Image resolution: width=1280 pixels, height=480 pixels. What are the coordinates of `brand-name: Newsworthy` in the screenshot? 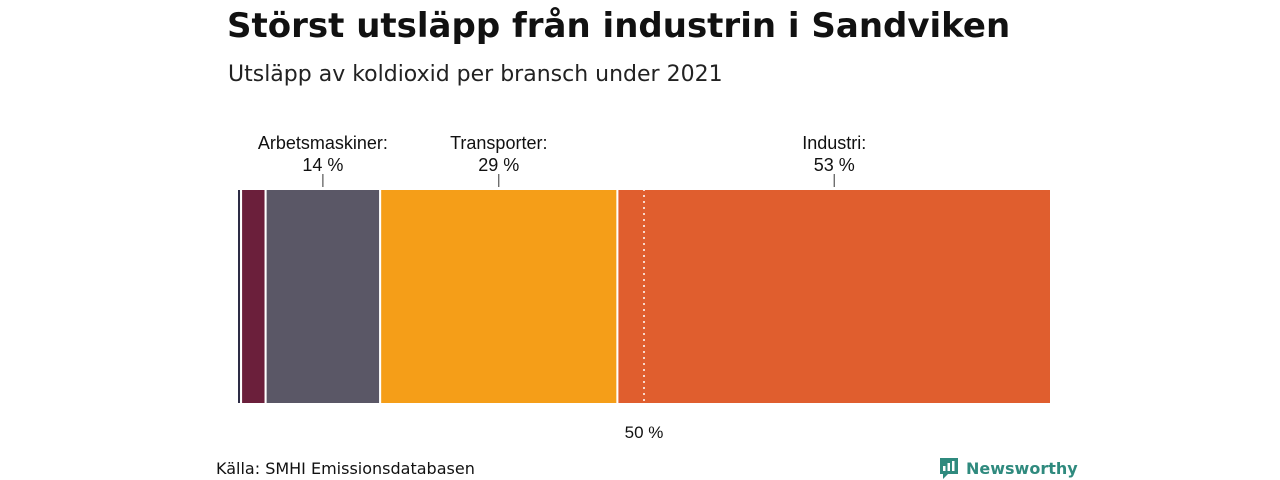 It's located at (1022, 468).